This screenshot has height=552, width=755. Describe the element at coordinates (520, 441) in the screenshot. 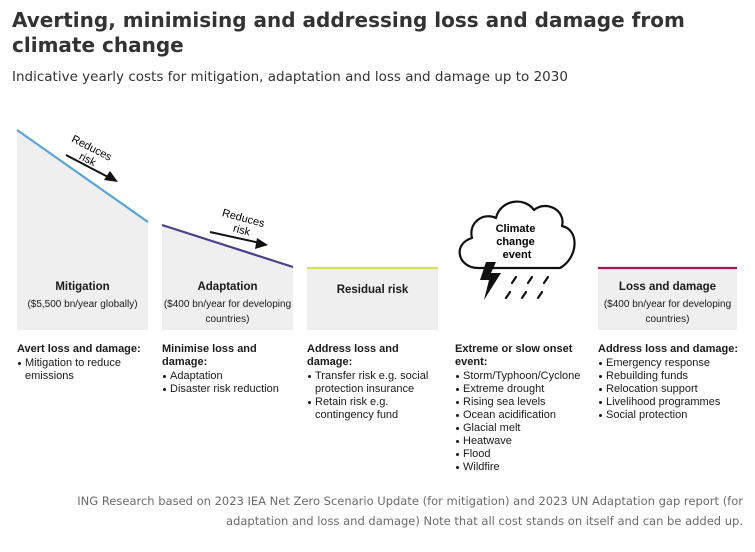

I see `list-item: Heatwave` at that location.